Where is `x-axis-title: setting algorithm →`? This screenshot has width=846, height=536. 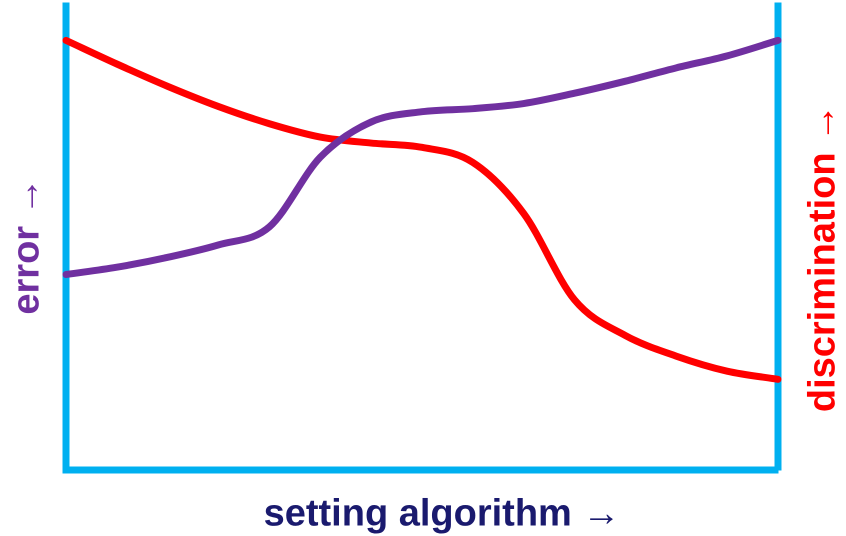 x-axis-title: setting algorithm → is located at coordinates (442, 513).